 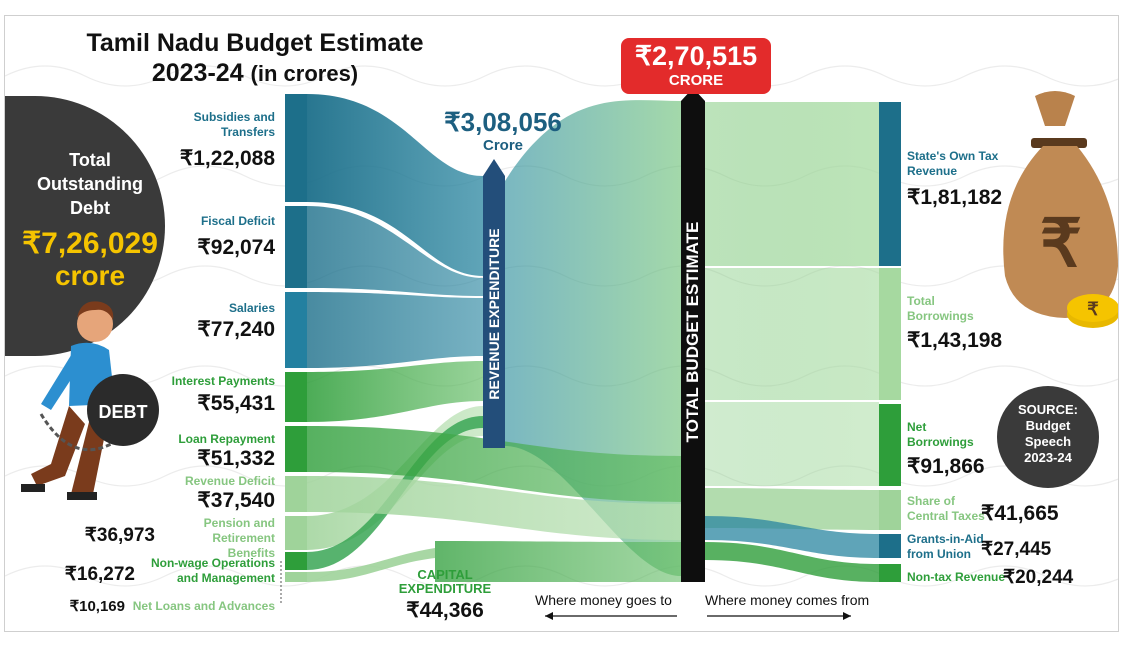 What do you see at coordinates (239, 538) in the screenshot?
I see `label-pension: Pension and Retirement Benefits` at bounding box center [239, 538].